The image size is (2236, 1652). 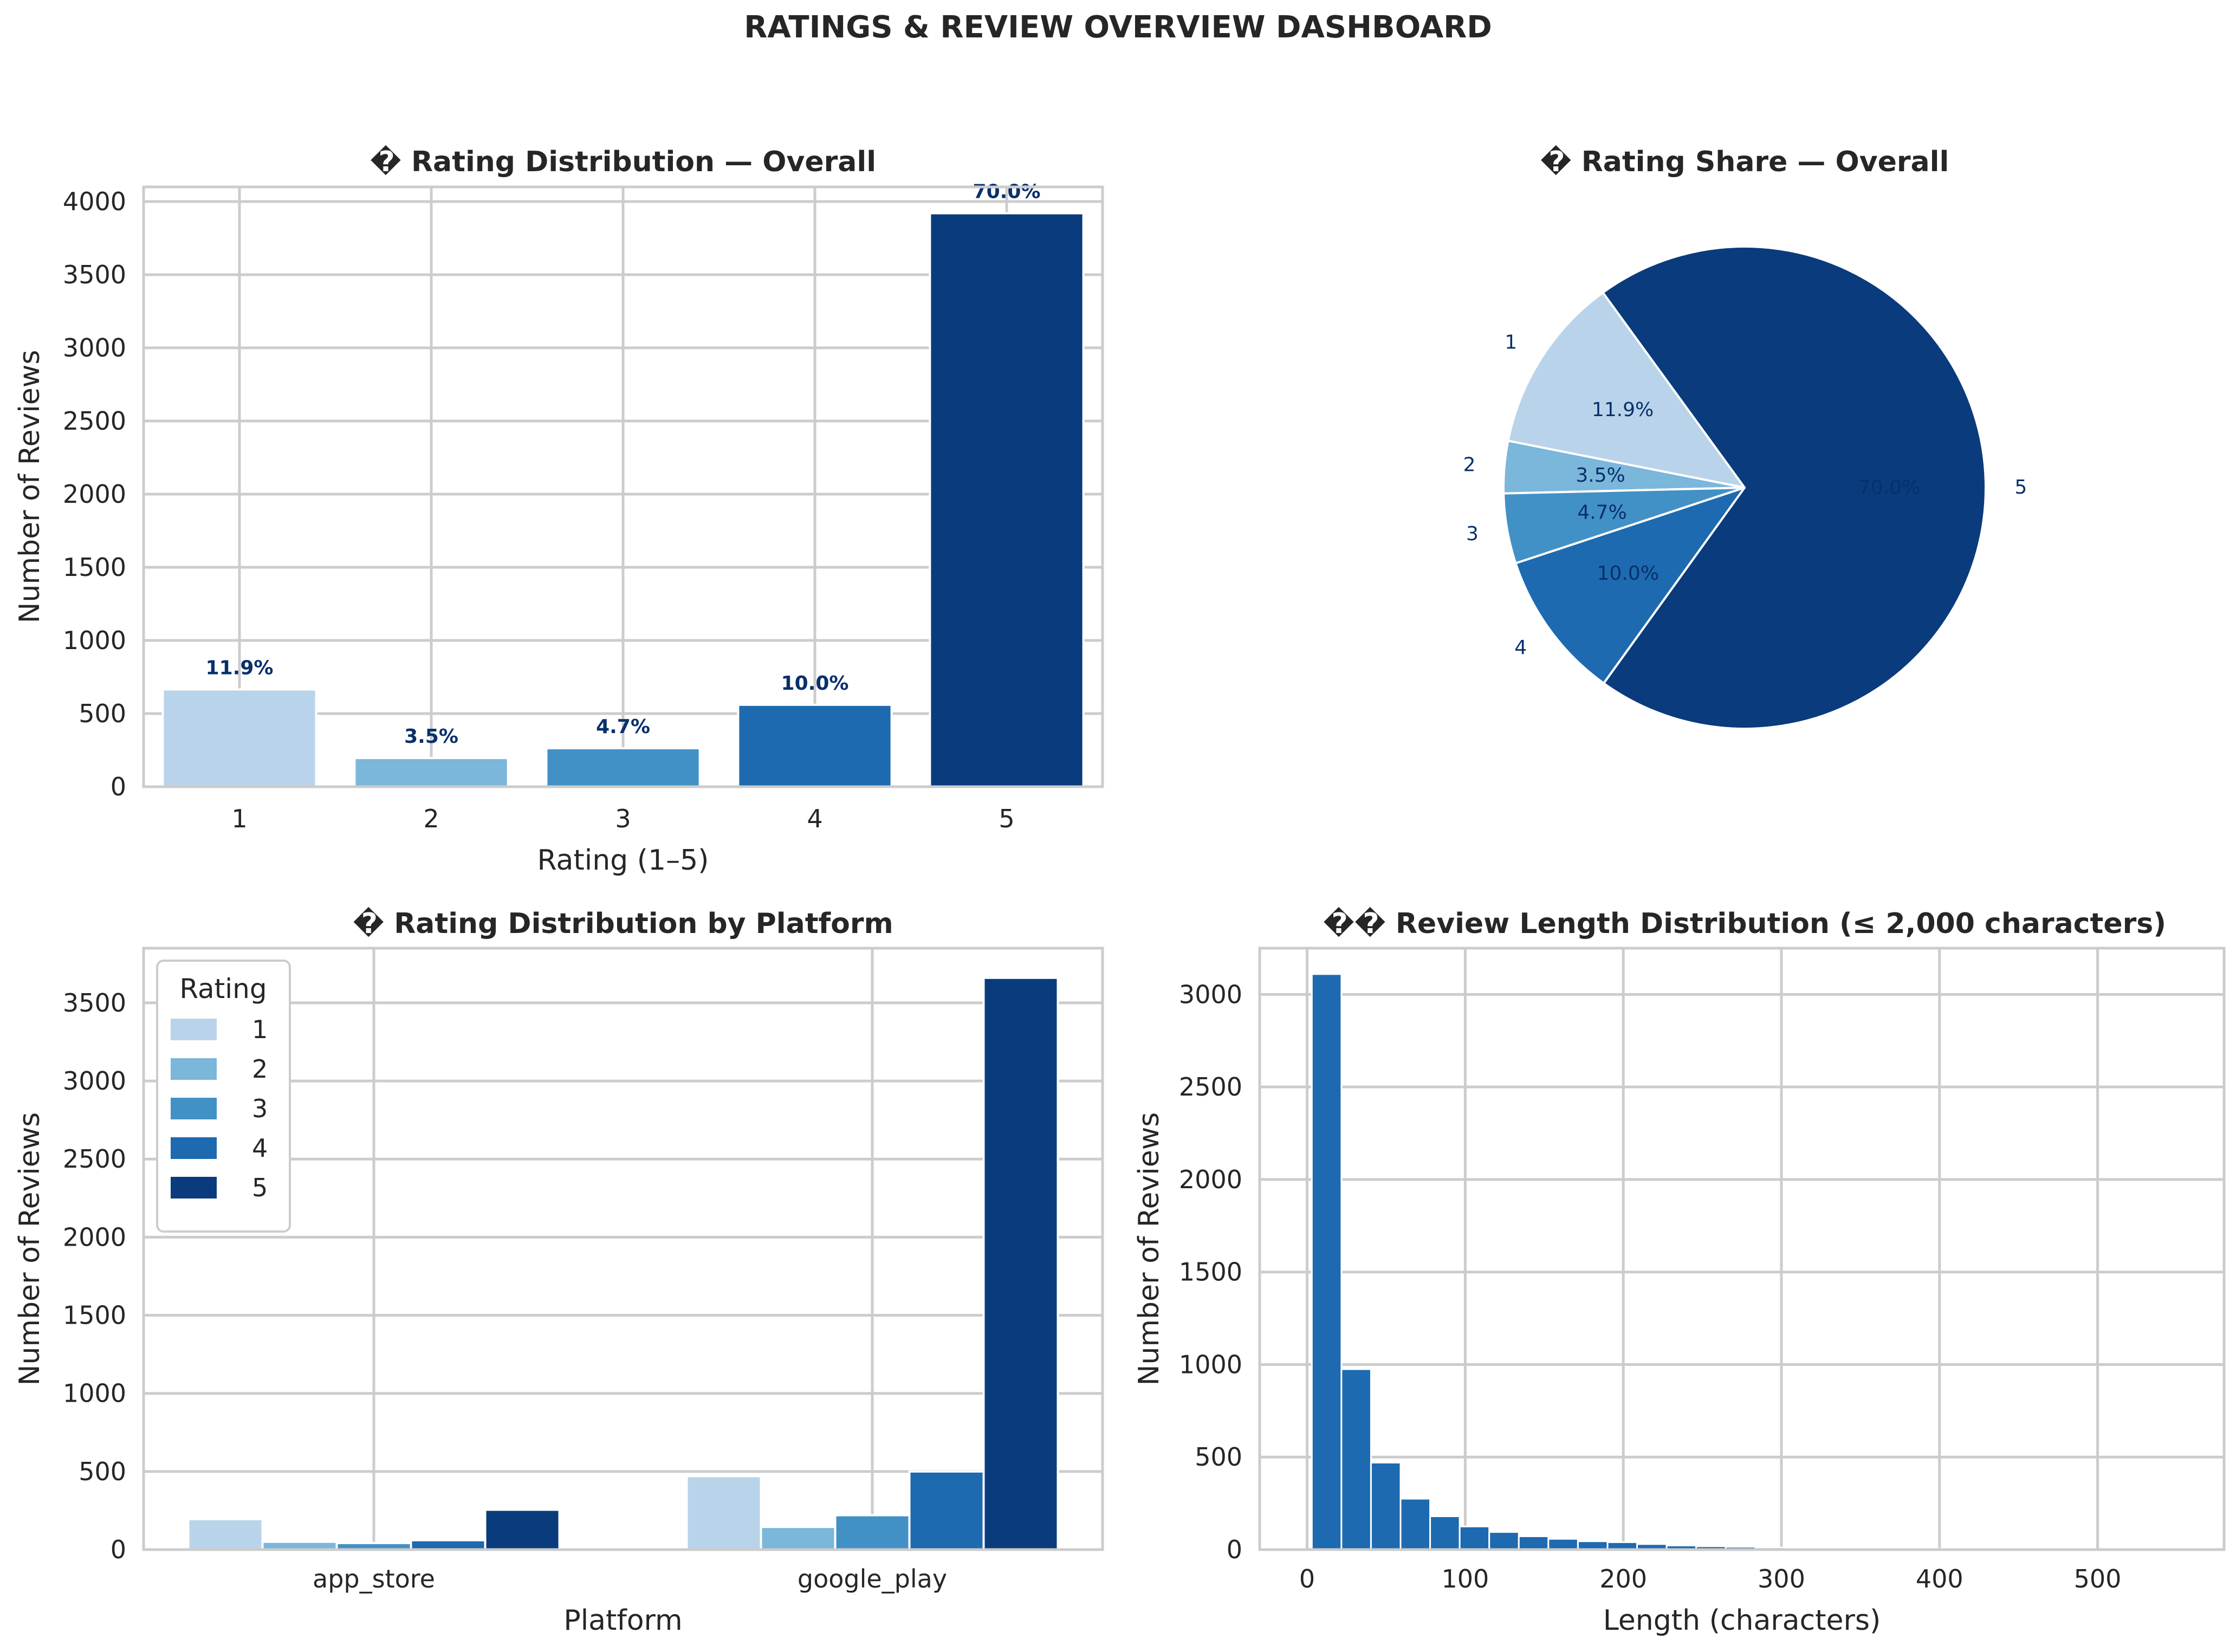 What do you see at coordinates (260, 1108) in the screenshot?
I see `legend-entry: 3` at bounding box center [260, 1108].